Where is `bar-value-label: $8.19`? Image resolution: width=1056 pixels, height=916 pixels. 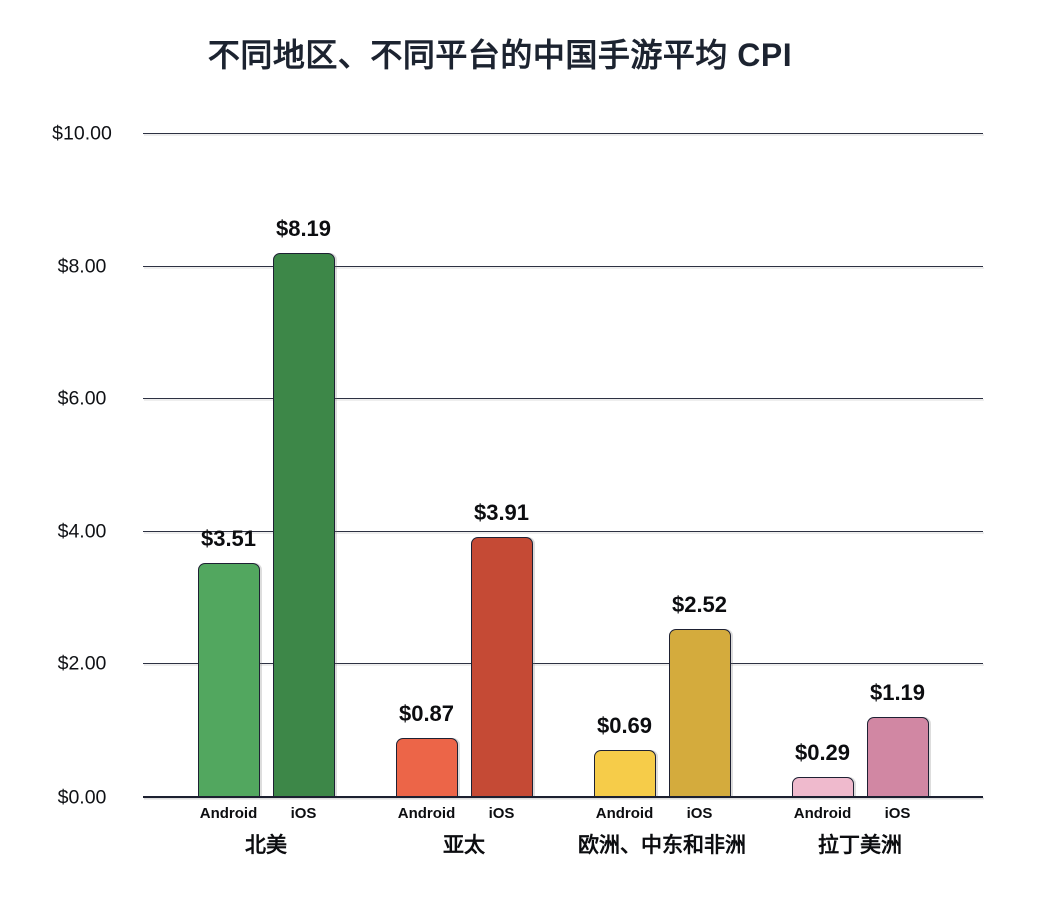 bar-value-label: $8.19 is located at coordinates (303, 229).